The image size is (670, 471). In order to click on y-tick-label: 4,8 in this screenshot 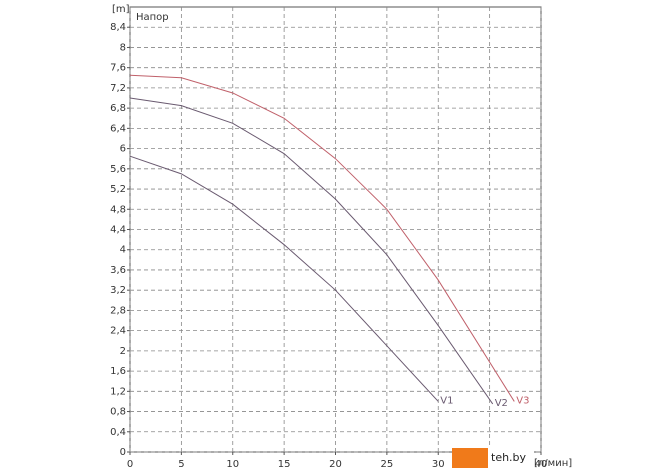, I will do `click(118, 209)`.